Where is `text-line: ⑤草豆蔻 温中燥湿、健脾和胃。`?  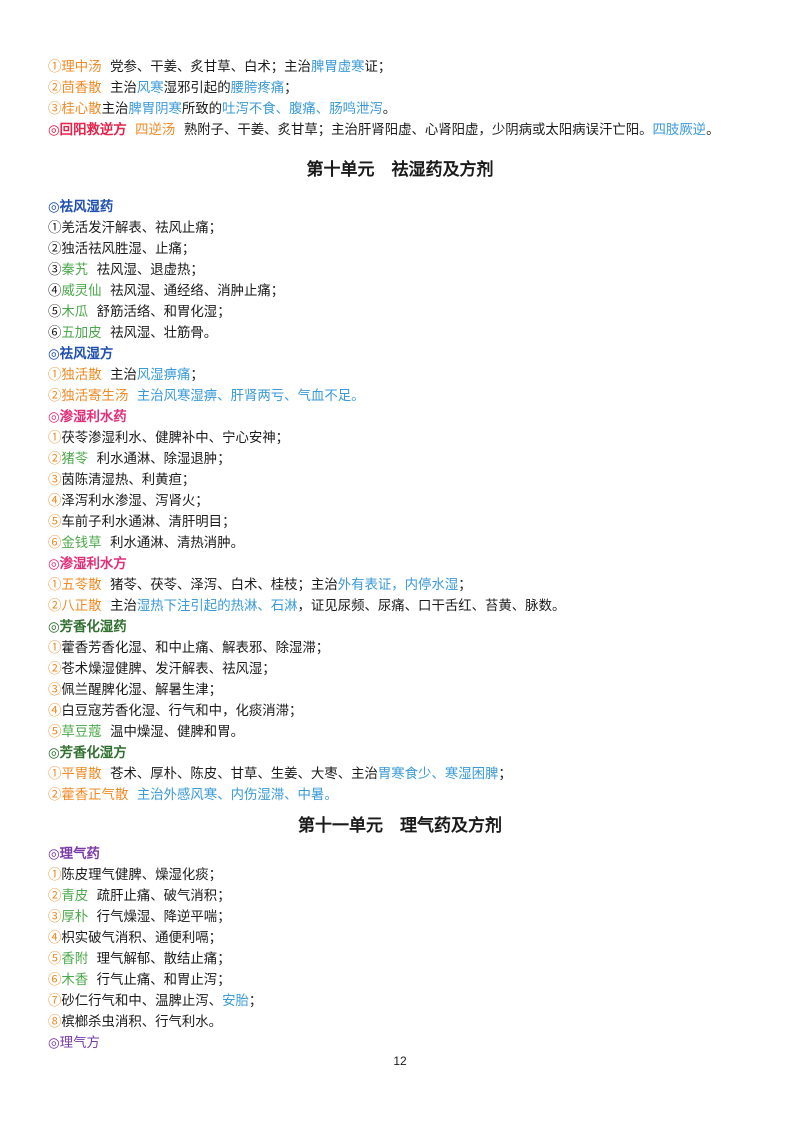
text-line: ⑤草豆蔻 温中燥湿、健脾和胃。 is located at coordinates (146, 733).